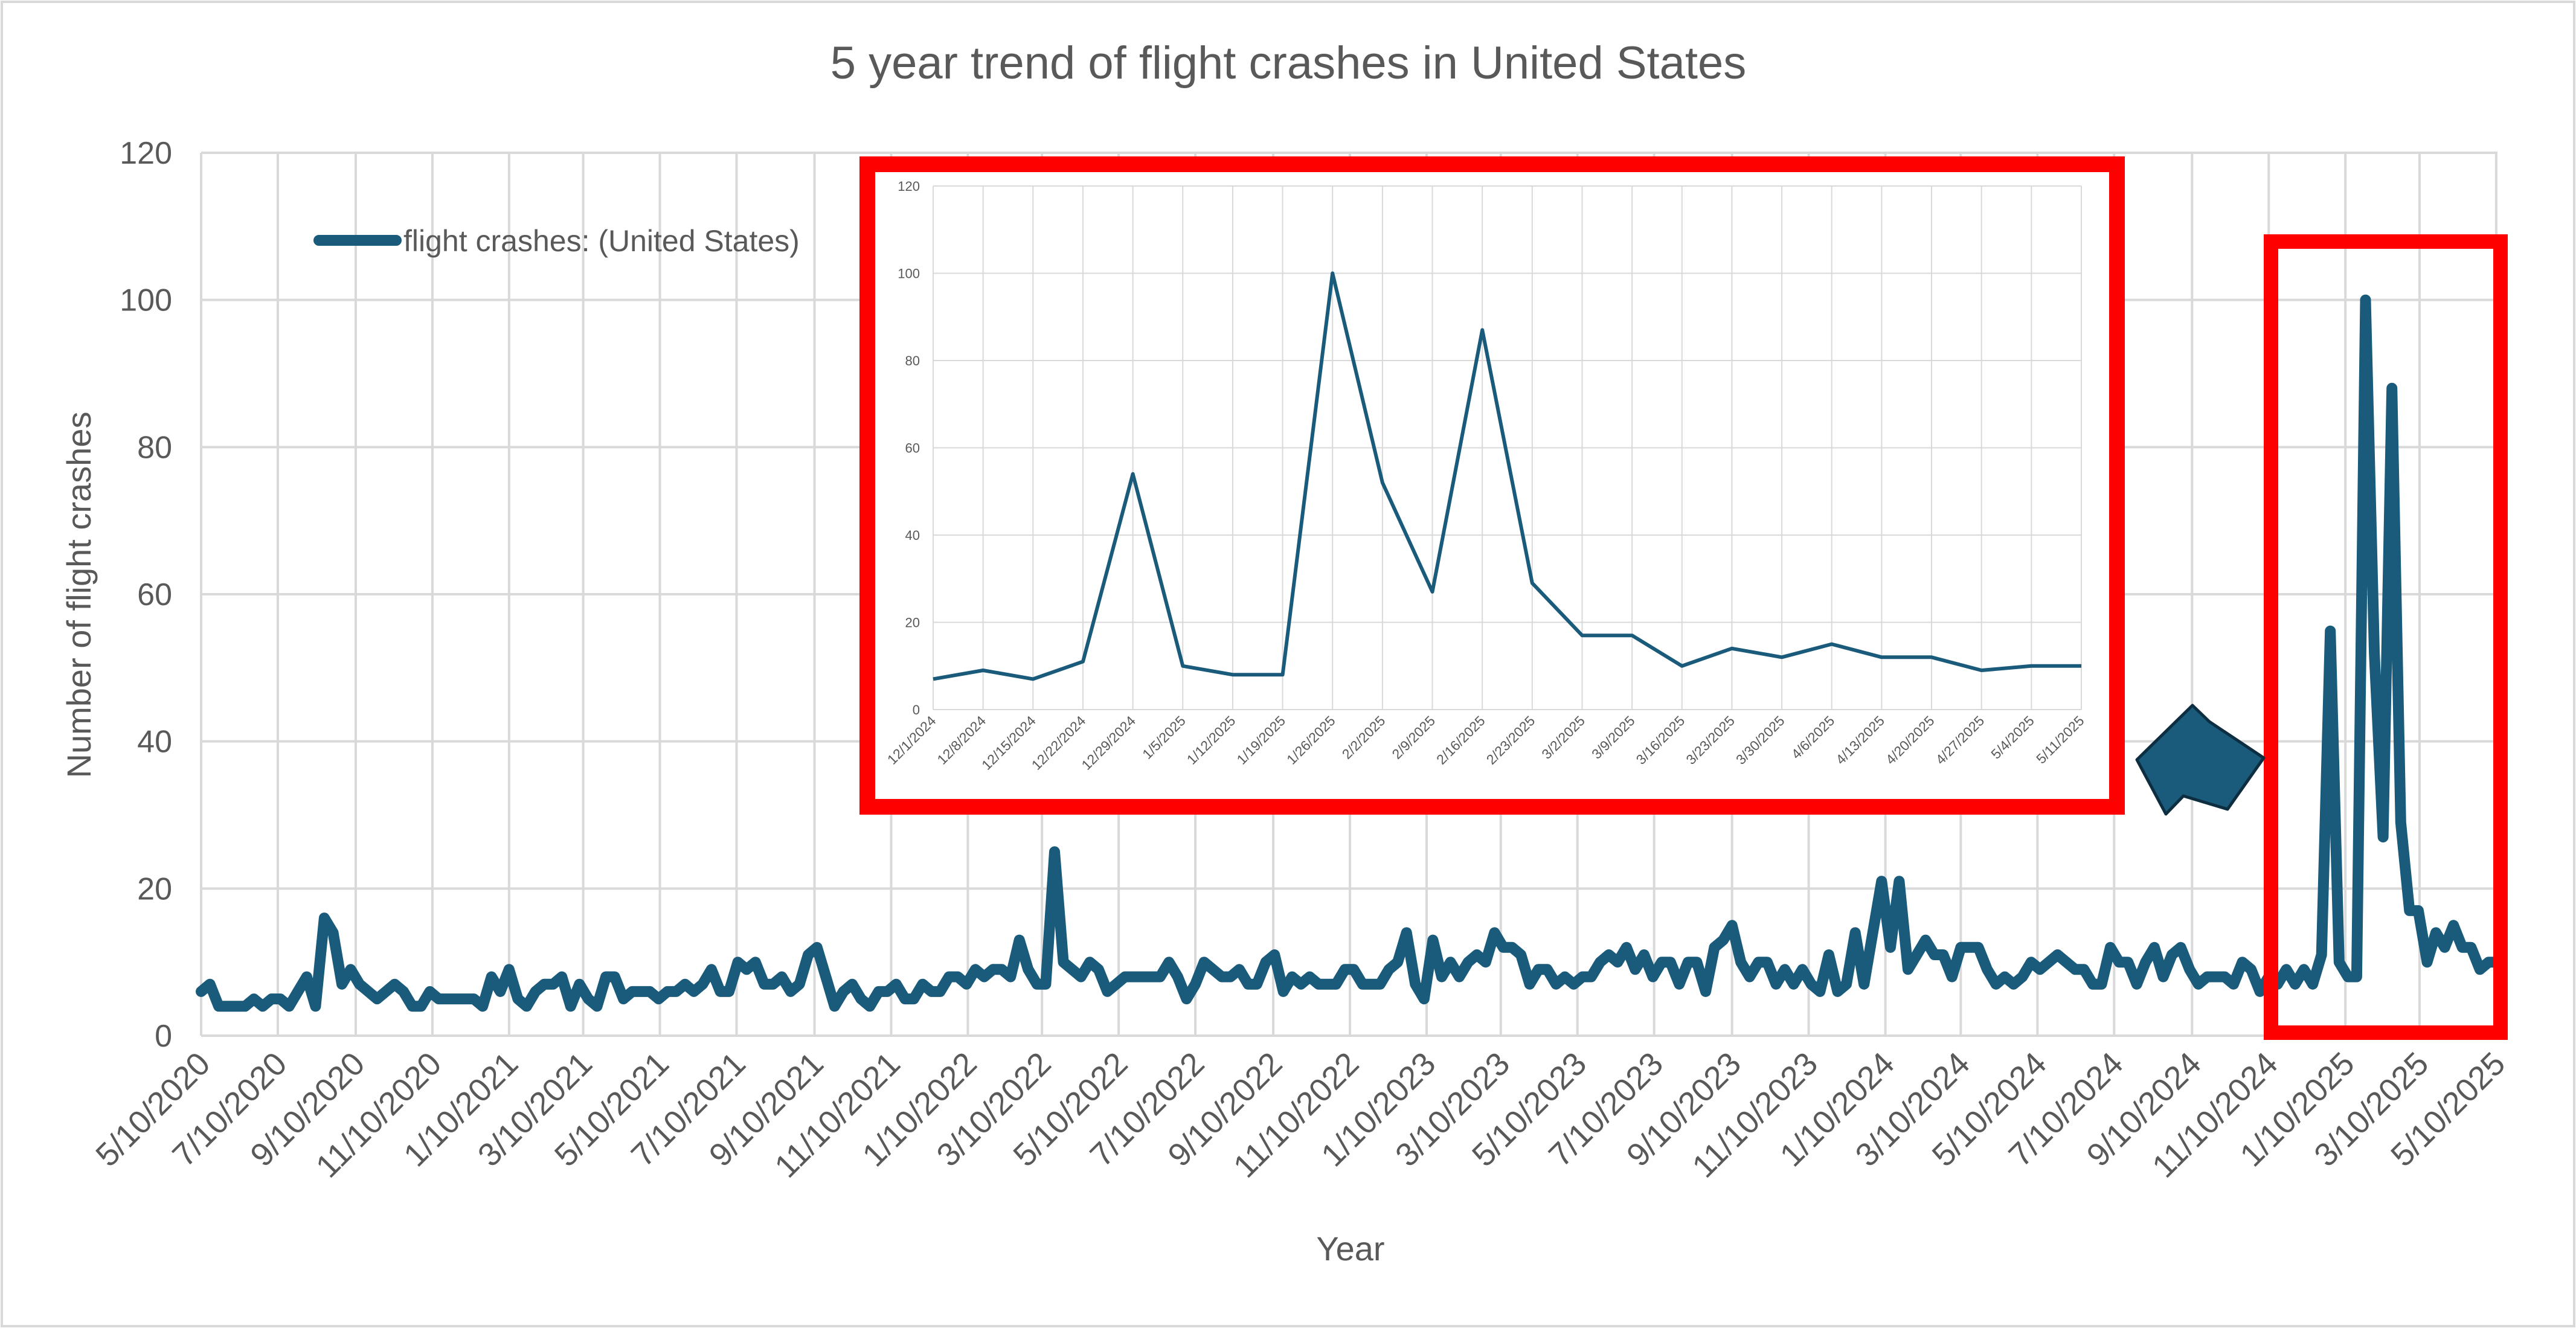  I want to click on inset-y-tick-label: 80, so click(912, 360).